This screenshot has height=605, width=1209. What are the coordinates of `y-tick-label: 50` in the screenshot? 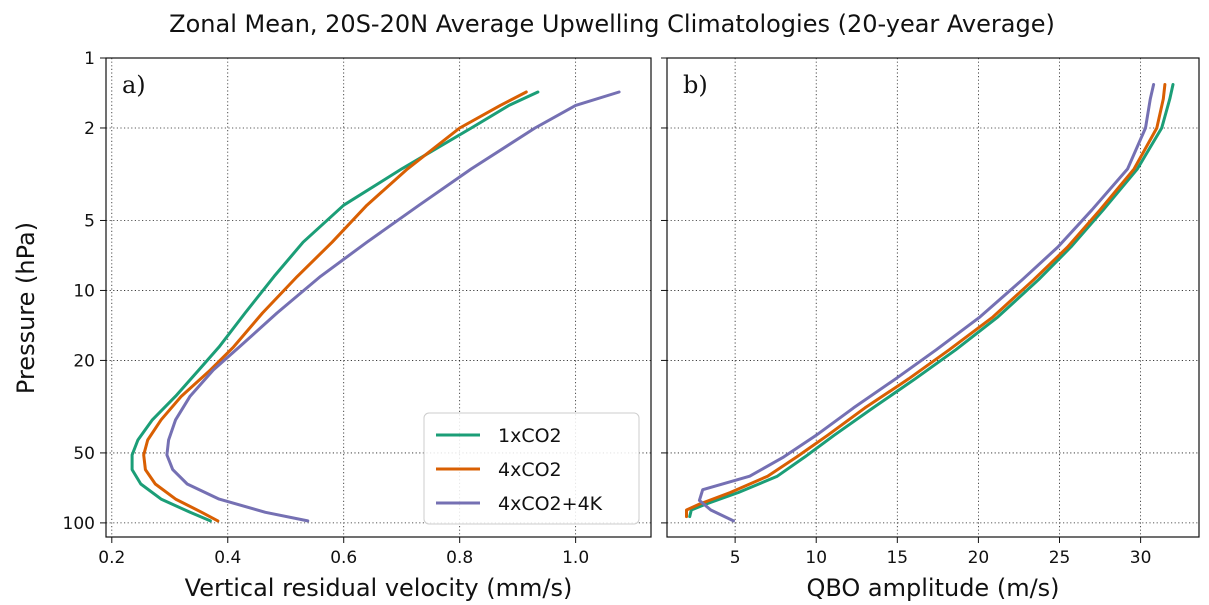 It's located at (84, 454).